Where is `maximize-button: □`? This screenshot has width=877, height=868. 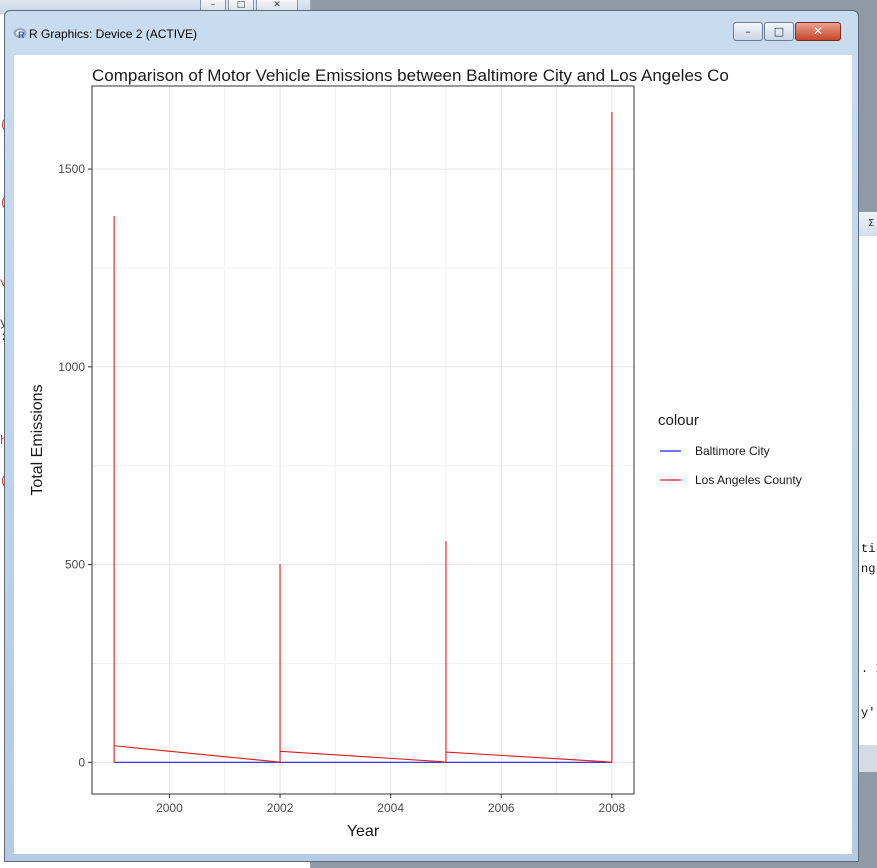
maximize-button: □ is located at coordinates (779, 31).